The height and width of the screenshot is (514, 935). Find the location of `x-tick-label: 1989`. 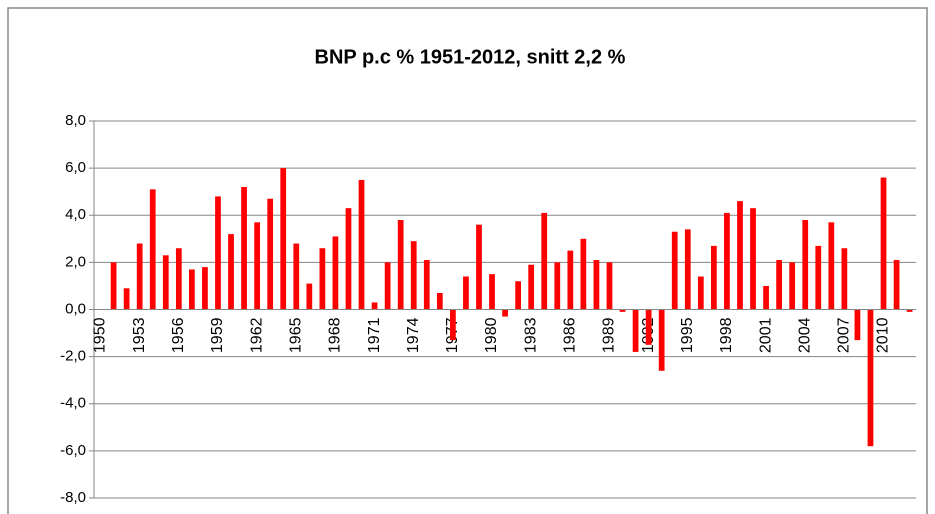

x-tick-label: 1989 is located at coordinates (609, 335).